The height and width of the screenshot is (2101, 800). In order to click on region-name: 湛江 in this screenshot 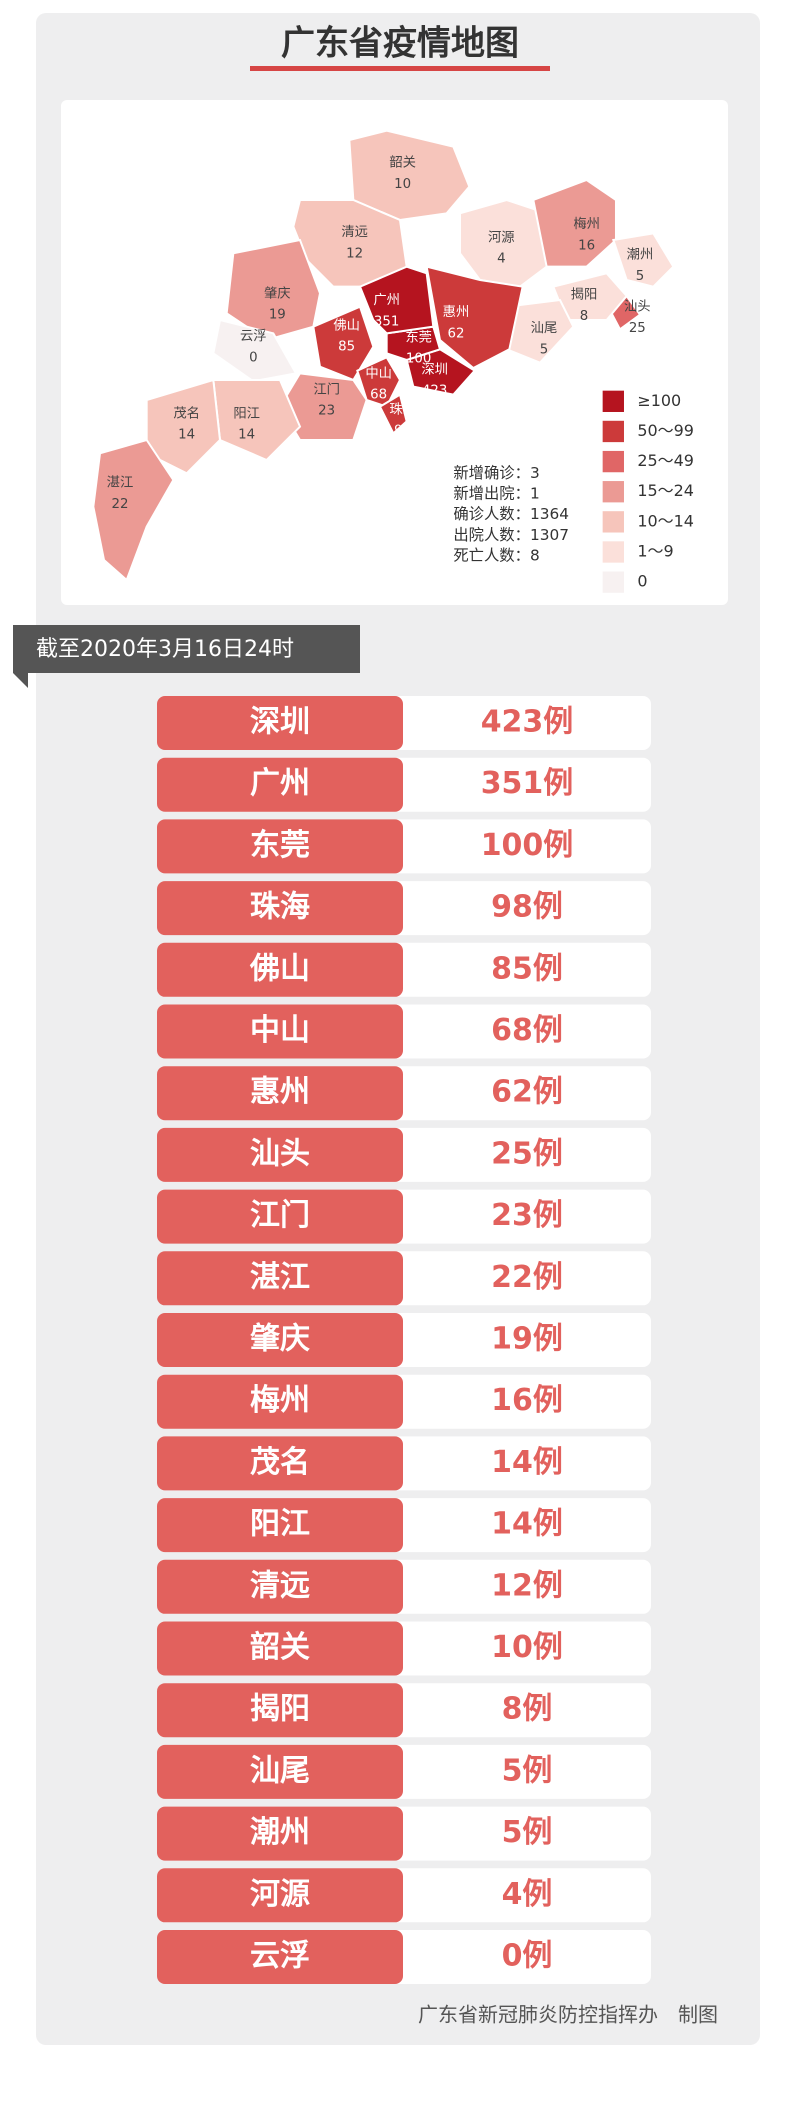, I will do `click(120, 483)`.